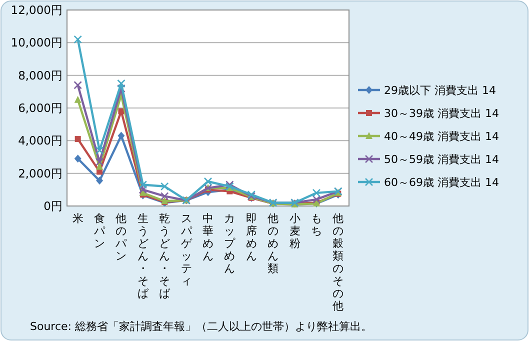 Image resolution: width=529 pixels, height=341 pixels. What do you see at coordinates (99, 231) in the screenshot?
I see `x-tick-label: 食パン` at bounding box center [99, 231].